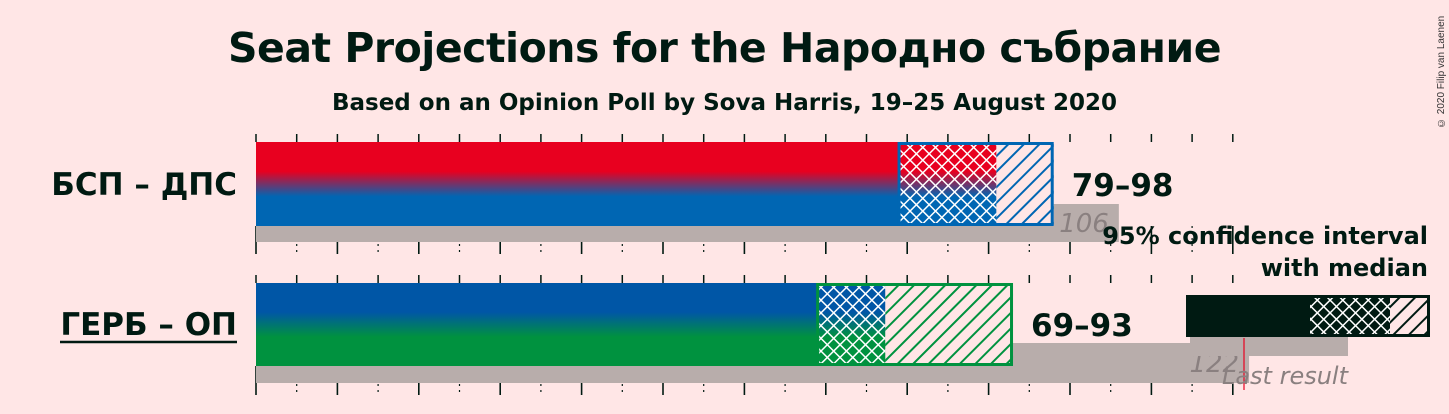  I want to click on legend-outline, so click(1308, 316).